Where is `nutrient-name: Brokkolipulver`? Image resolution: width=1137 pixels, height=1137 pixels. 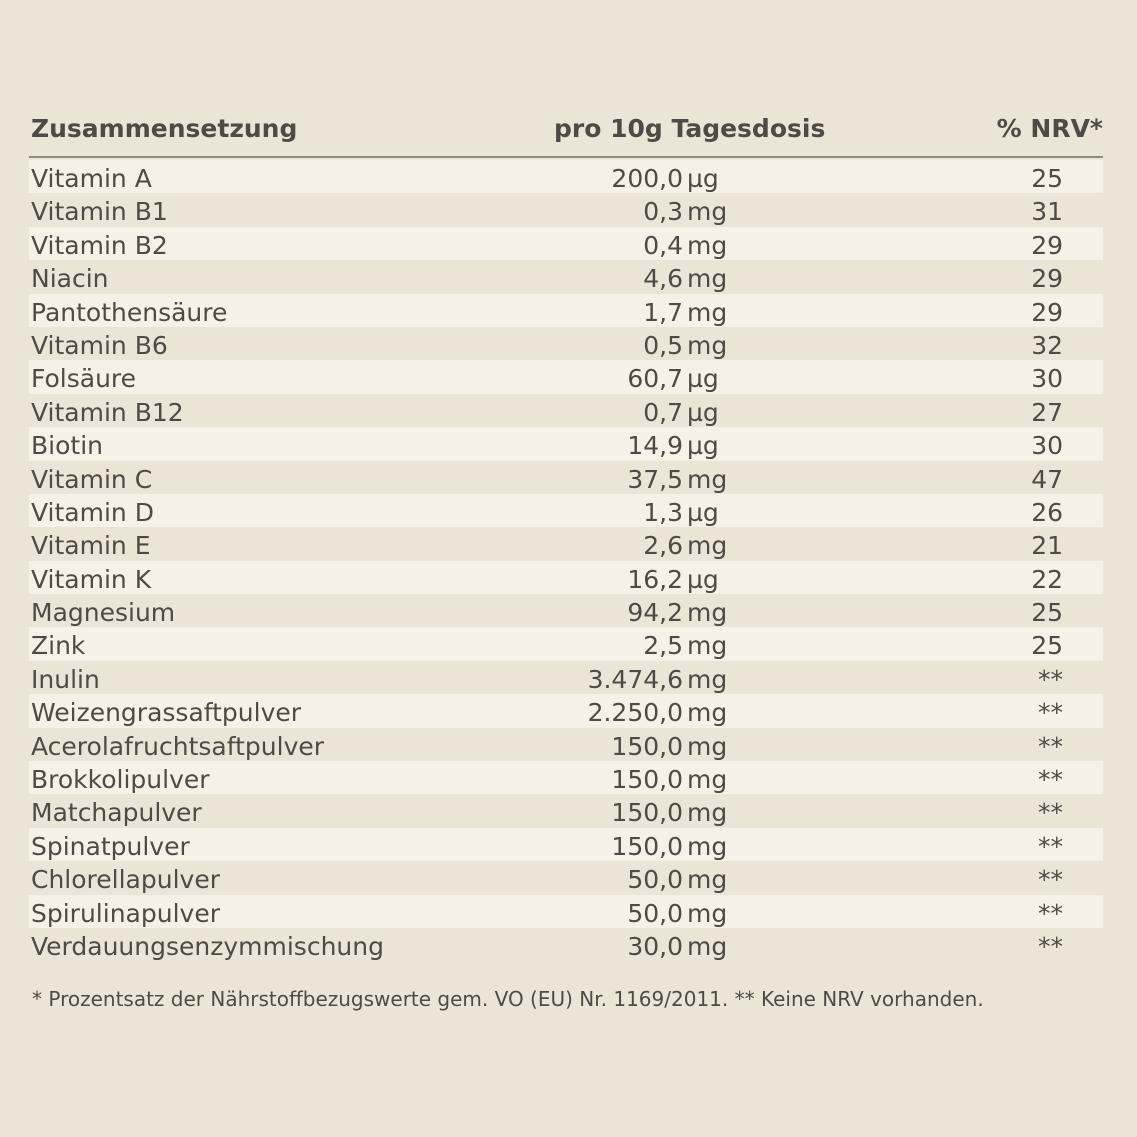
nutrient-name: Brokkolipulver is located at coordinates (120, 780).